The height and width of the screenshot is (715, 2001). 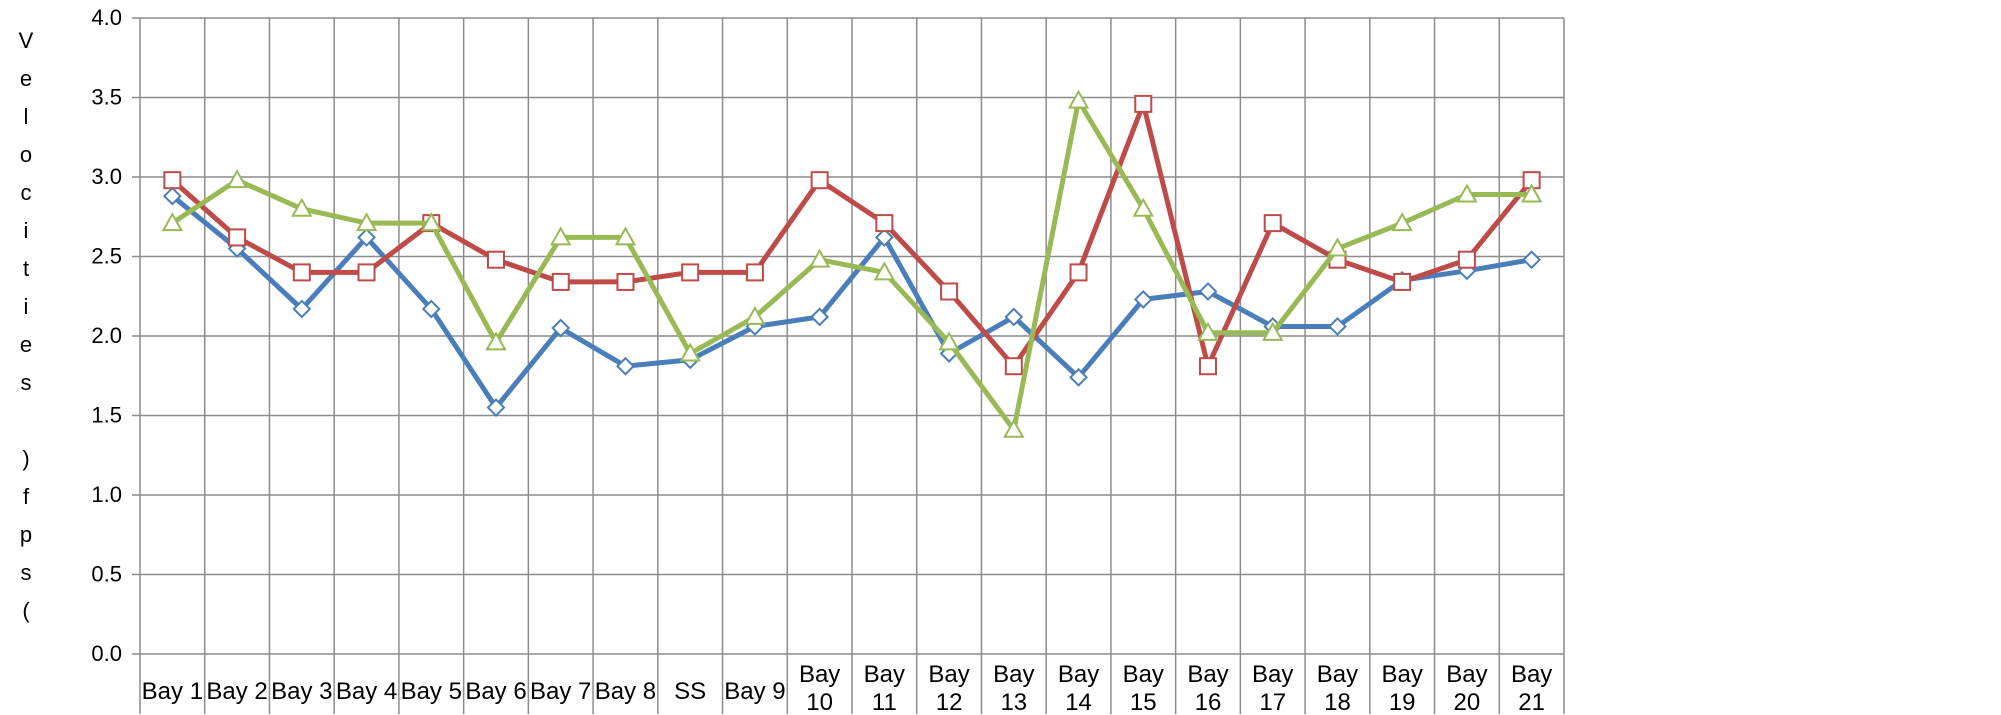 I want to click on y-axis-label-char: e, so click(x=26, y=344).